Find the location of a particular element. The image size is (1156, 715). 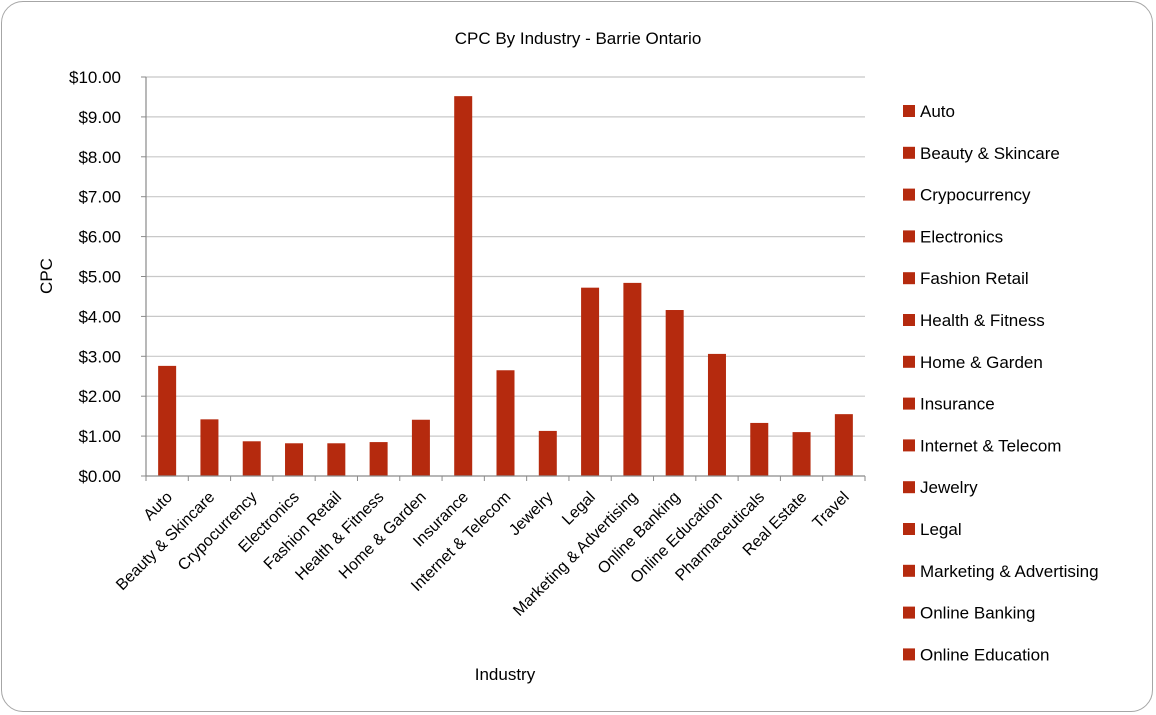

y-tick-label: $4.00 is located at coordinates (99, 316).